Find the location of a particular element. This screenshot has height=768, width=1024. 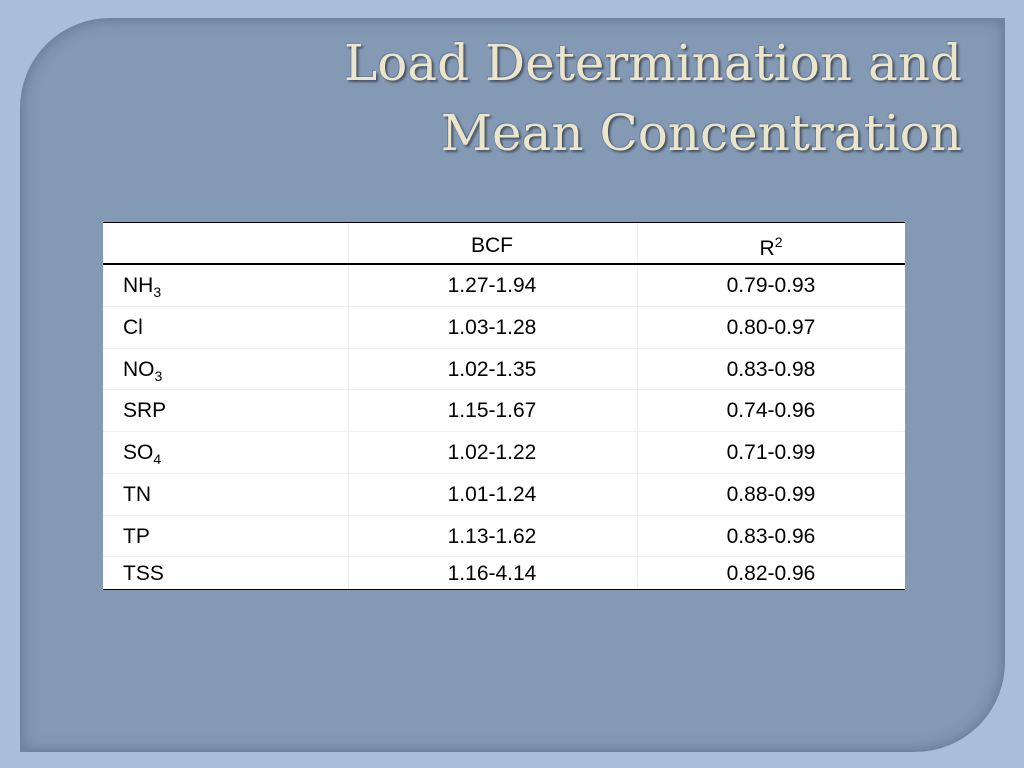

row-label-text: TSS is located at coordinates (143, 573).